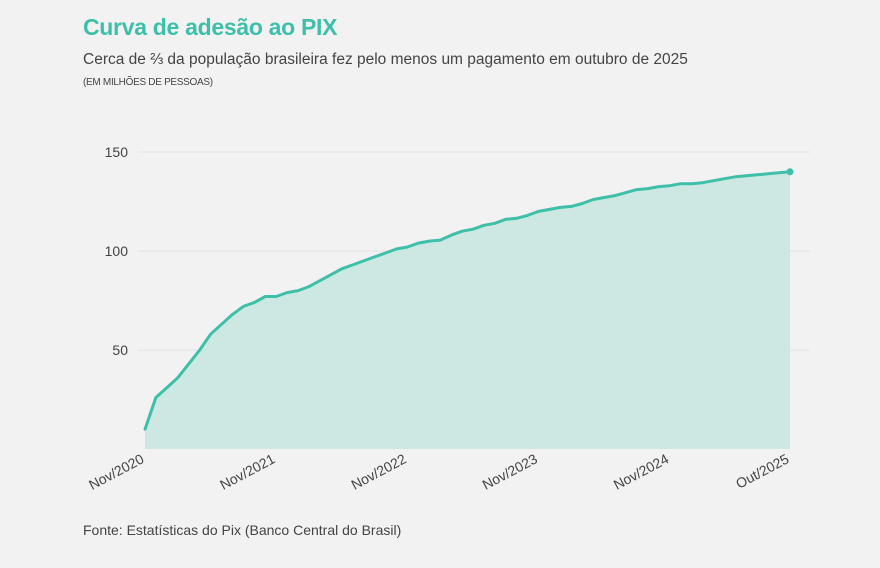 This screenshot has width=880, height=568. Describe the element at coordinates (790, 172) in the screenshot. I see `end-point-marker` at that location.